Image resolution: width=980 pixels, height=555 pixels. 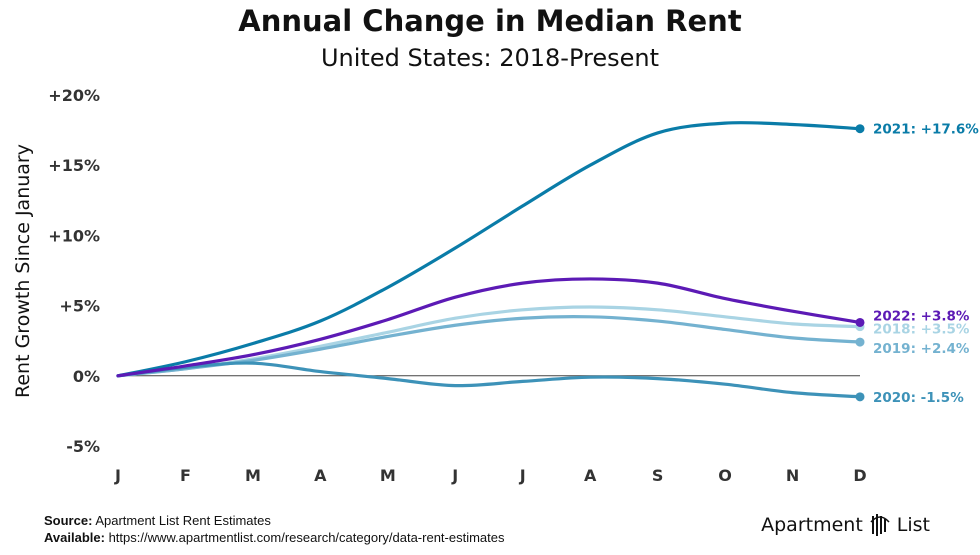 I want to click on series-end-label-2019: 2019: +2.4%, so click(x=921, y=349).